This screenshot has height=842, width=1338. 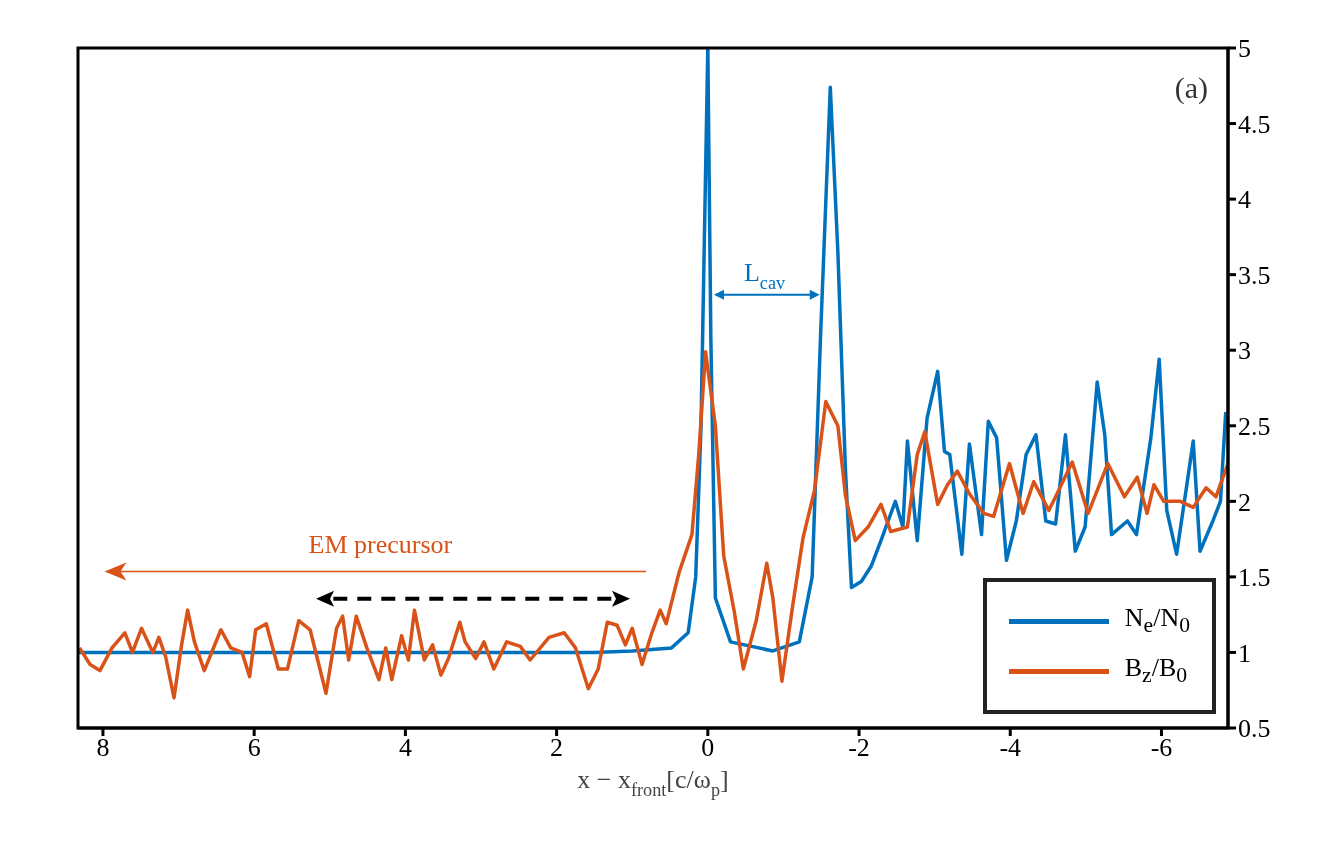 I want to click on y-tick-label: 0.5, so click(x=1254, y=729).